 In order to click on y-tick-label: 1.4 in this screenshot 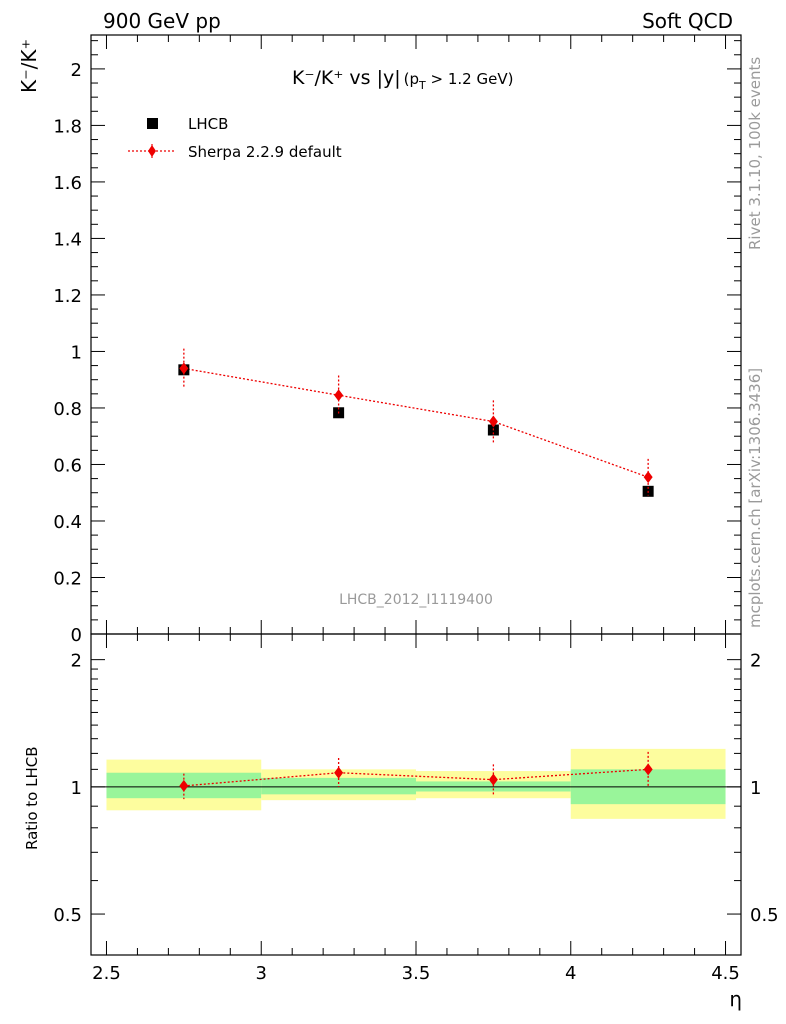, I will do `click(67, 239)`.